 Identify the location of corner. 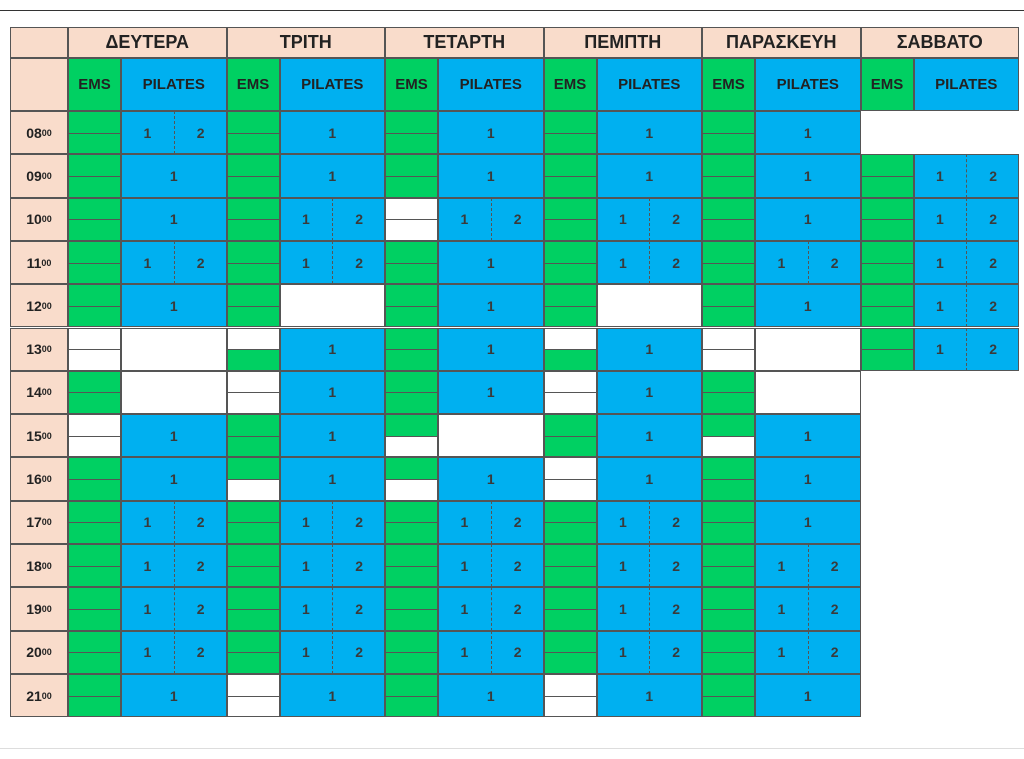
(39, 84).